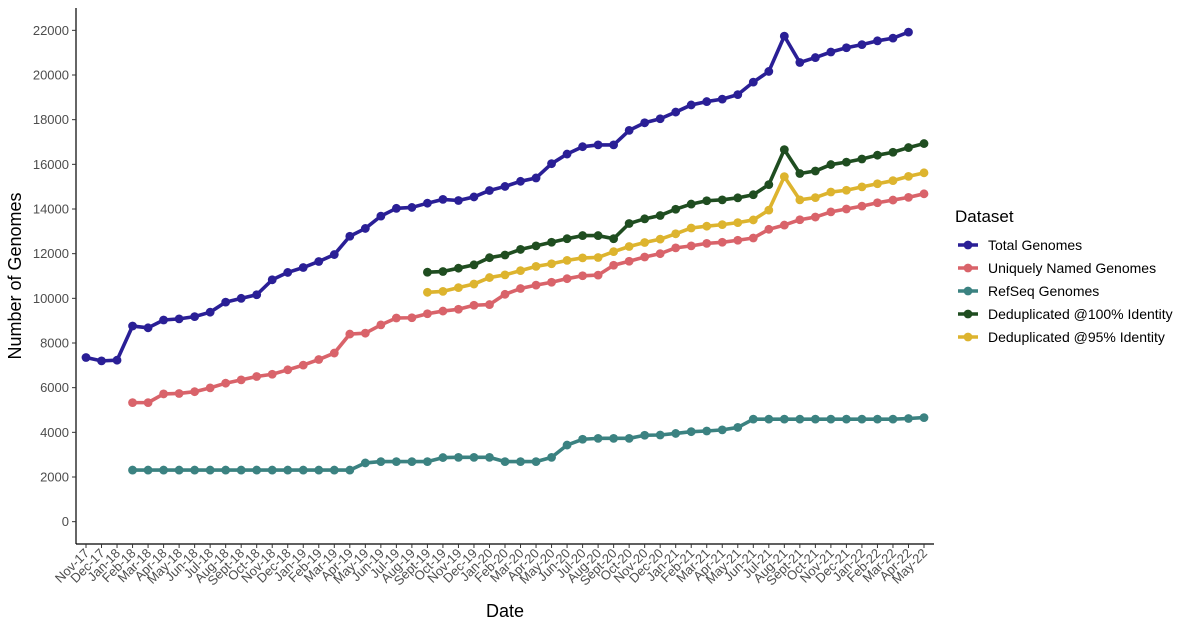  What do you see at coordinates (1080, 314) in the screenshot?
I see `legend-label: Deduplicated @100% Identity` at bounding box center [1080, 314].